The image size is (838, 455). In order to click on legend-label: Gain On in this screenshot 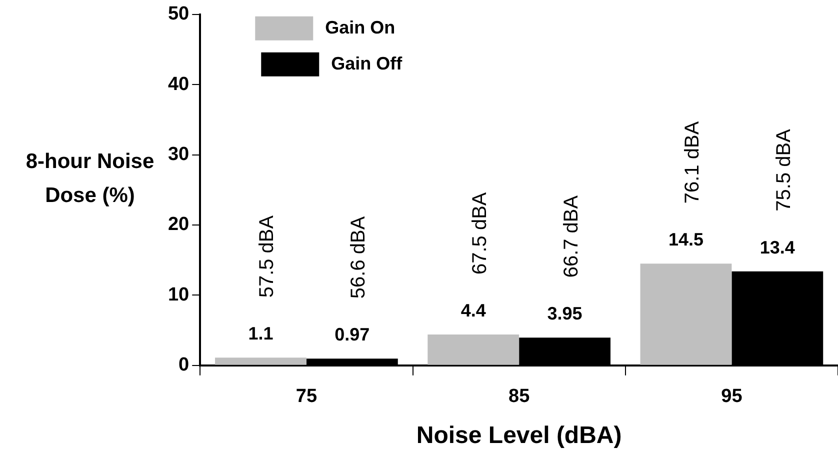, I will do `click(360, 27)`.